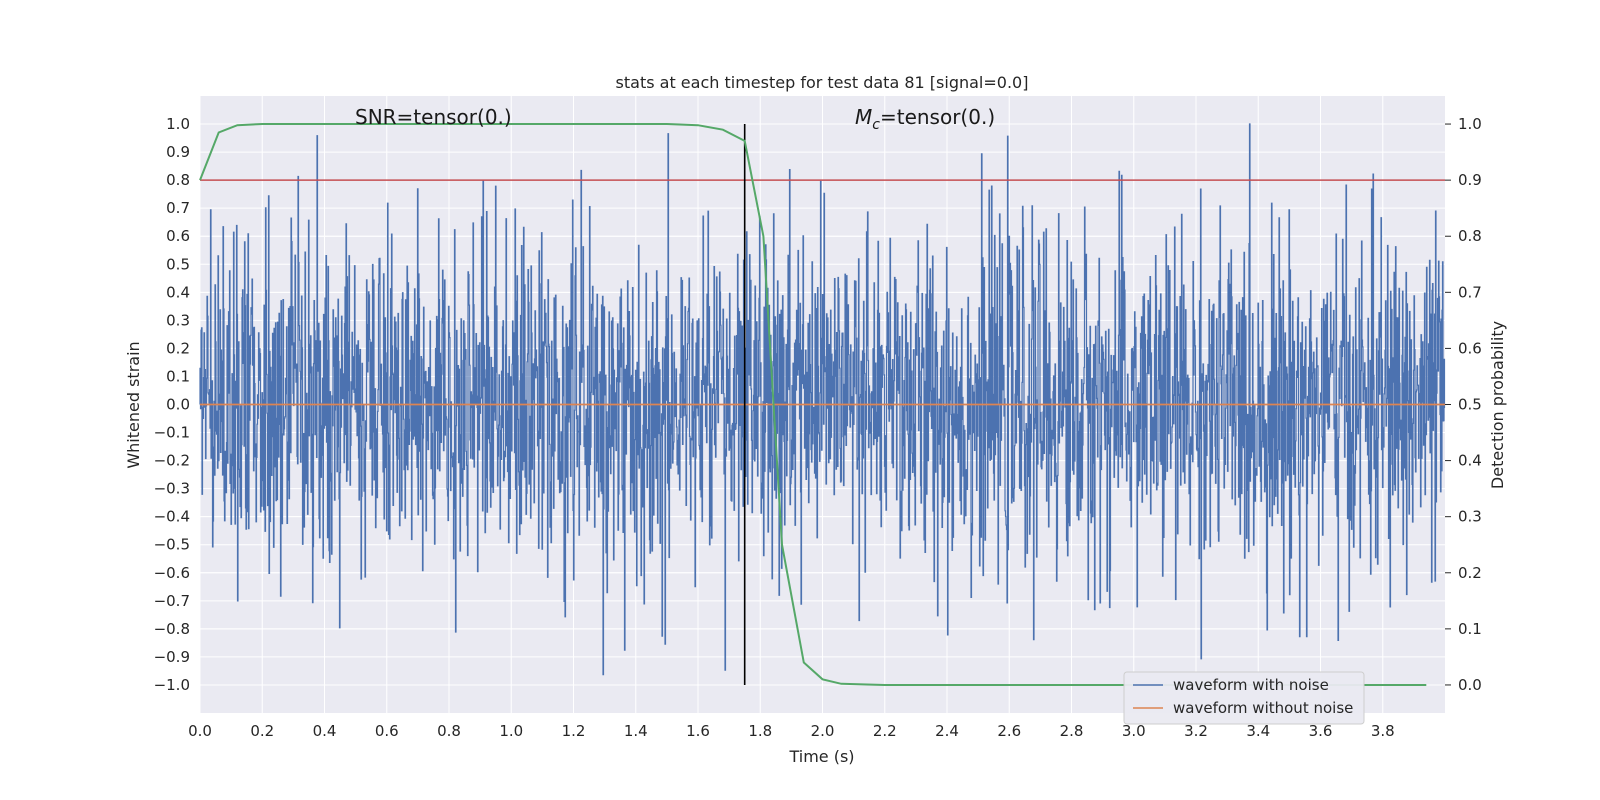  I want to click on x-tick-label: 1.8, so click(760, 731).